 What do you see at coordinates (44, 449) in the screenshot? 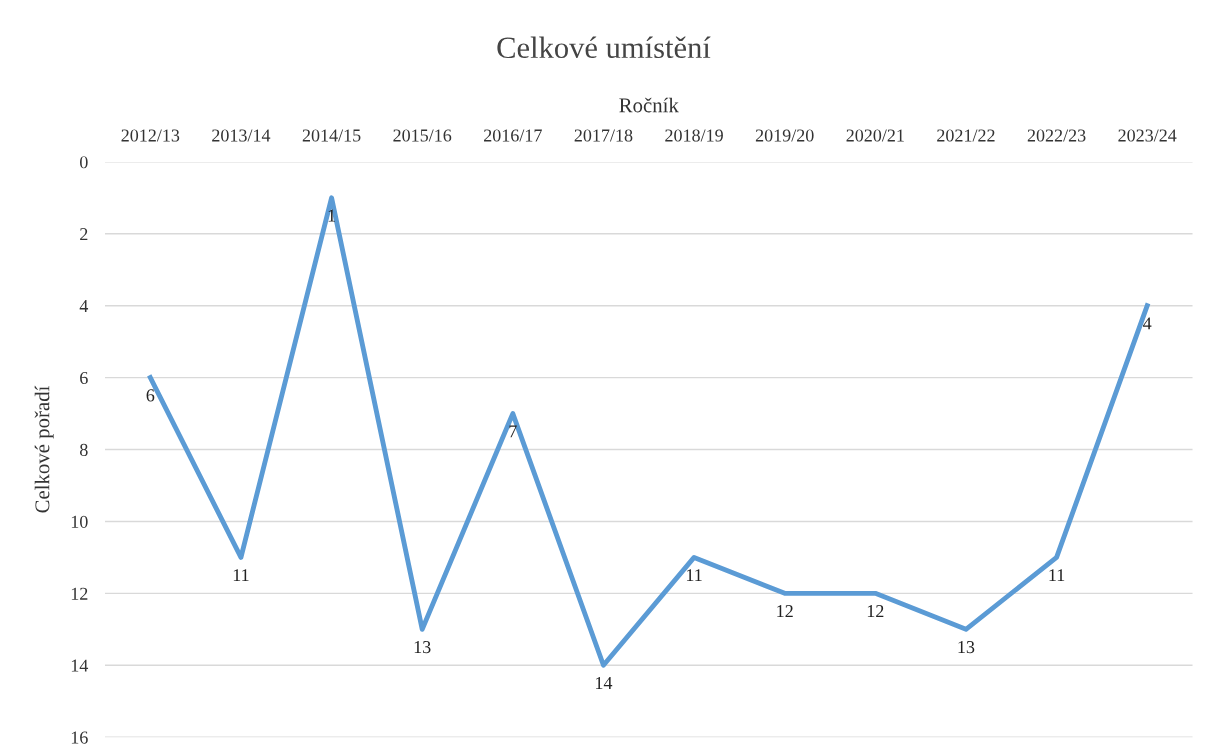
I see `y-axis-title: Celkové pořadí` at bounding box center [44, 449].